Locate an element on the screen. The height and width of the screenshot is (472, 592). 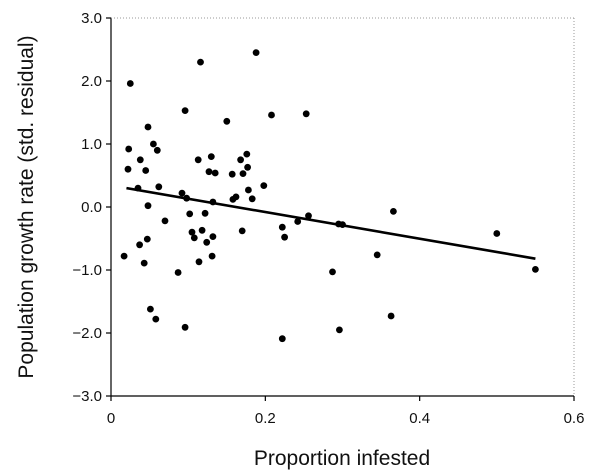
x-axis-title: Proportion infested is located at coordinates (342, 458).